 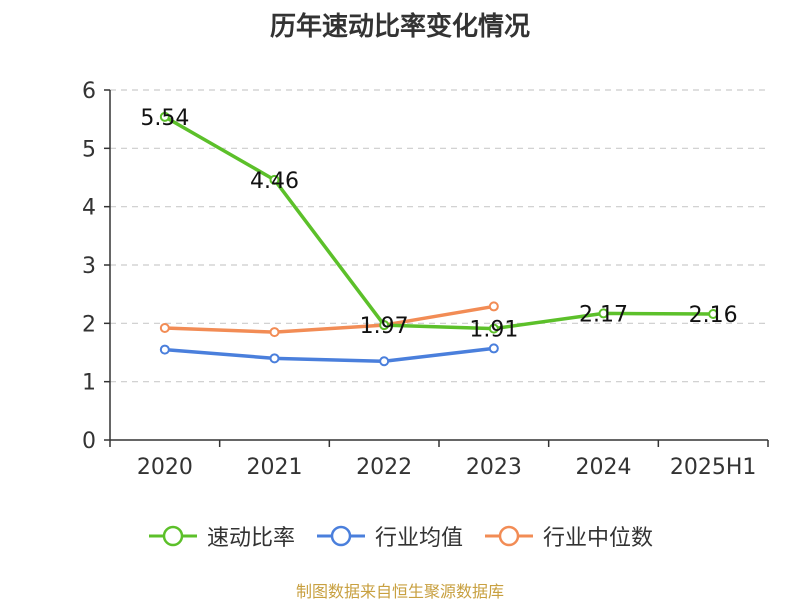 I want to click on y-tick-label: 3, so click(x=89, y=266).